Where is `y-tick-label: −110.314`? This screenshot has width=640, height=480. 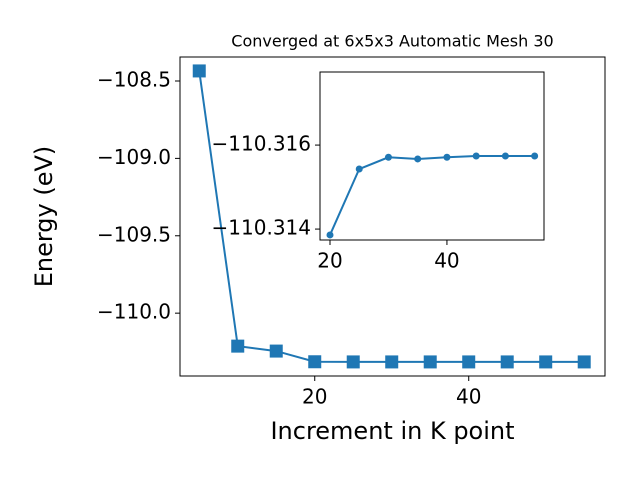
y-tick-label: −110.314 is located at coordinates (261, 228).